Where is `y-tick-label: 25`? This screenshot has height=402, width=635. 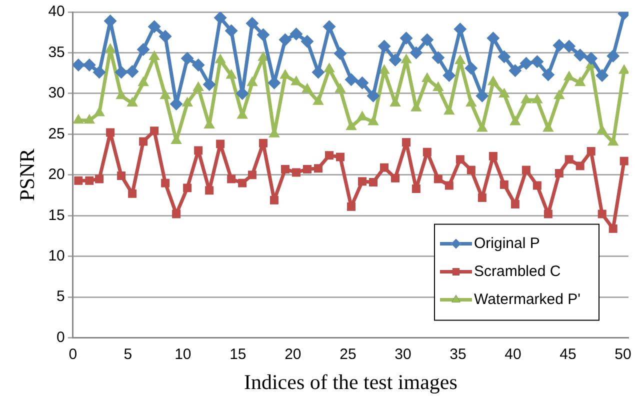
y-tick-label: 25 is located at coordinates (56, 133).